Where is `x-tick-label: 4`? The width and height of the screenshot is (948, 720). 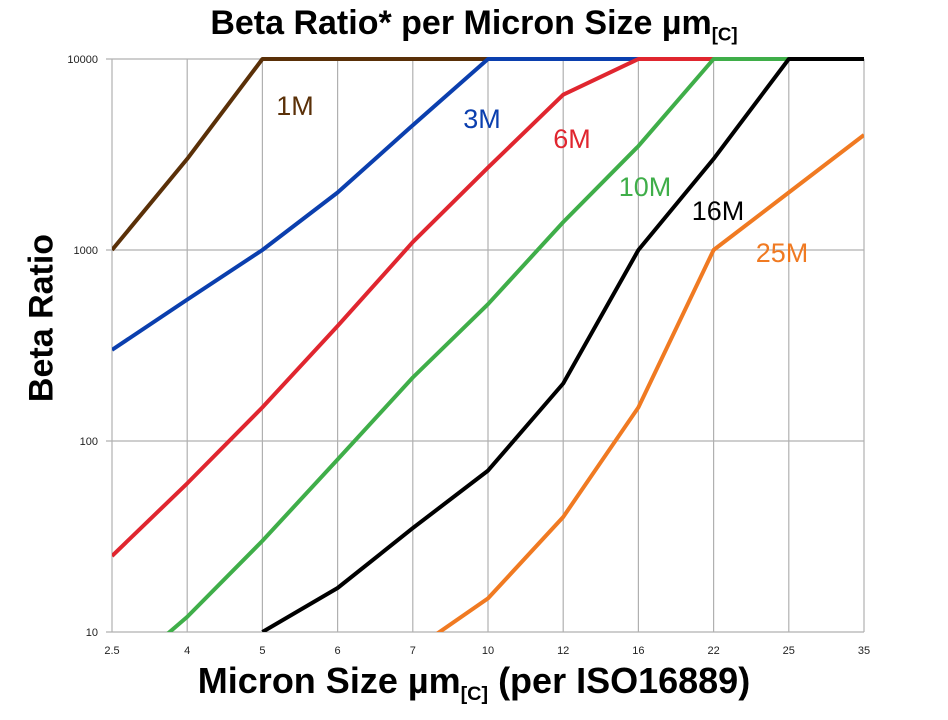 x-tick-label: 4 is located at coordinates (187, 651).